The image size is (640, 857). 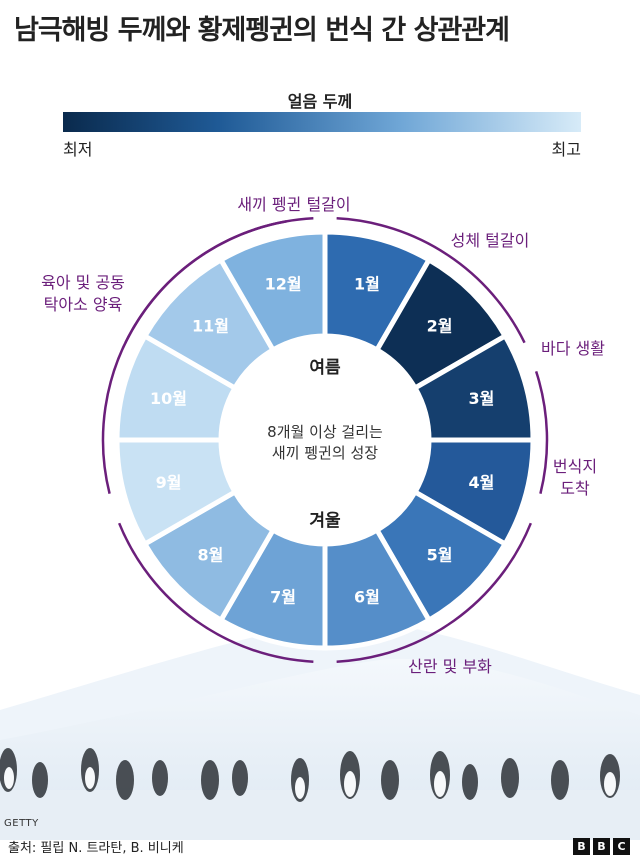 I want to click on bbc-logo-letter: C, so click(x=621, y=846).